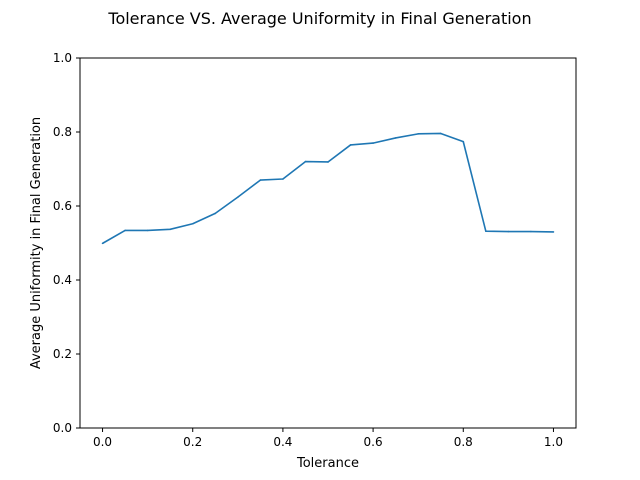  What do you see at coordinates (102, 442) in the screenshot?
I see `x-tick-label: 0.0` at bounding box center [102, 442].